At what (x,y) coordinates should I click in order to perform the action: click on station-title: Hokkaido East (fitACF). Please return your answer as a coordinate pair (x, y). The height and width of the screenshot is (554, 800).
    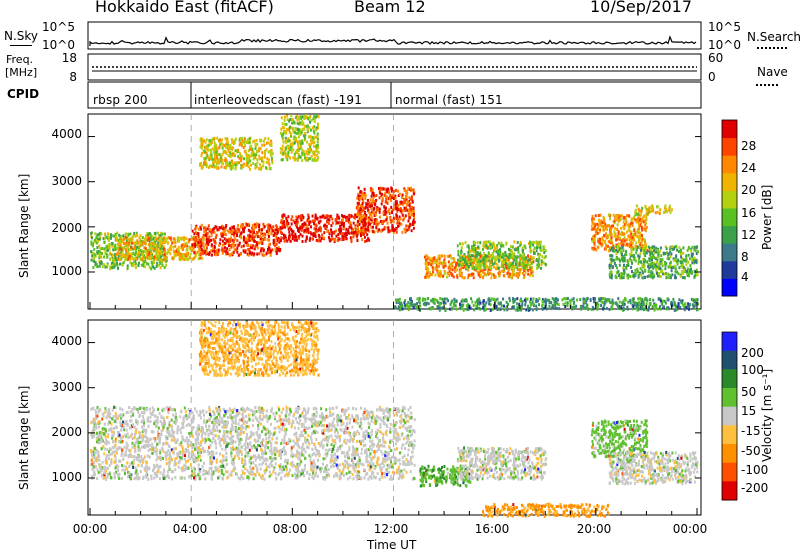
    Looking at the image, I should click on (184, 8).